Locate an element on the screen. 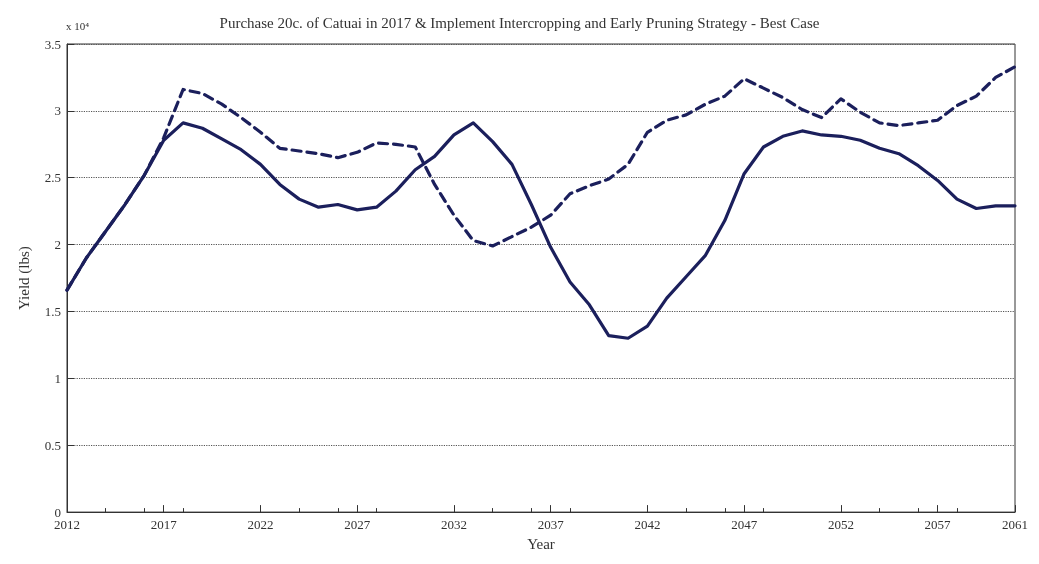  y-tick-label: 0 is located at coordinates (57, 512).